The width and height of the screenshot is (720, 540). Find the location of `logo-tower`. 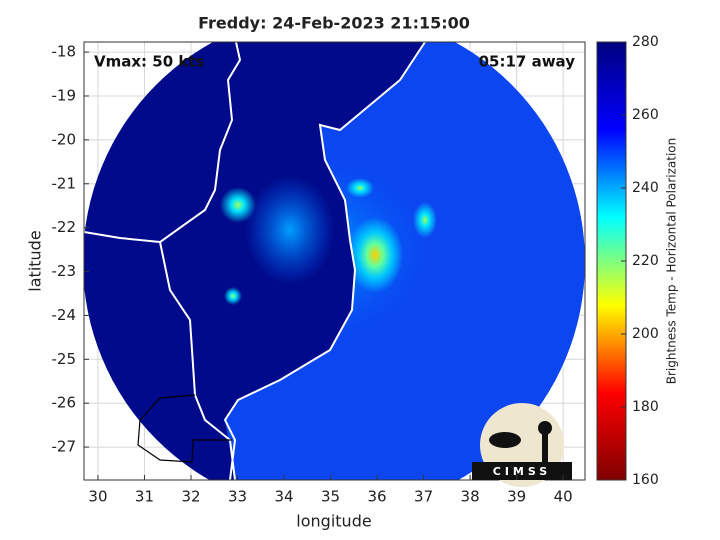

logo-tower is located at coordinates (545, 446).